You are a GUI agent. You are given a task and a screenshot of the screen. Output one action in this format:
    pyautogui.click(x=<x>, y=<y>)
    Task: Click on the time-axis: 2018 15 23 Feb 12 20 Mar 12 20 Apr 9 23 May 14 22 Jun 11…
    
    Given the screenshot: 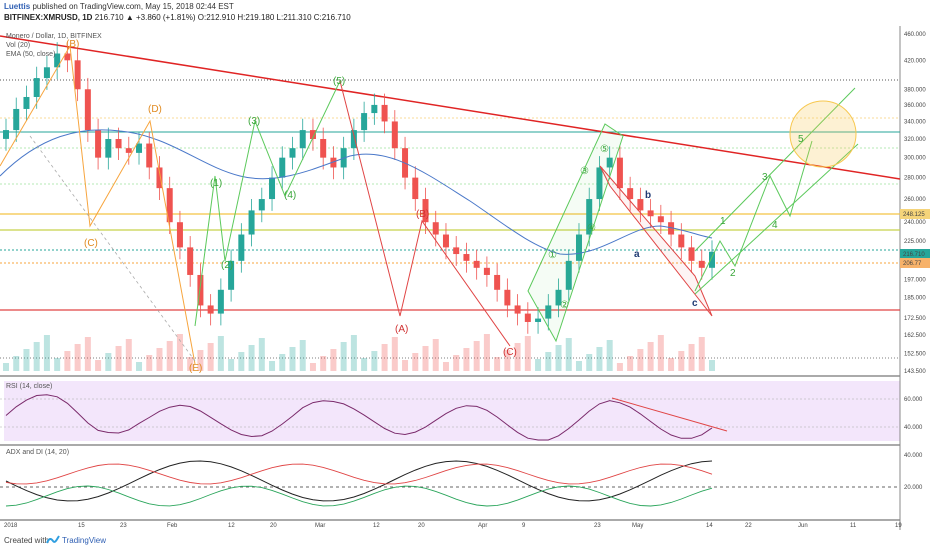 What is the action you would take?
    pyautogui.click(x=453, y=526)
    